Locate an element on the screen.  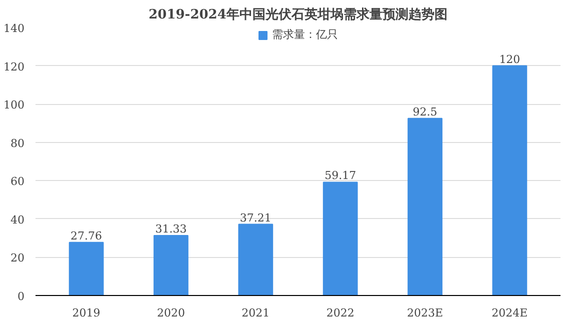
x-tick-label: 2024E is located at coordinates (510, 313).